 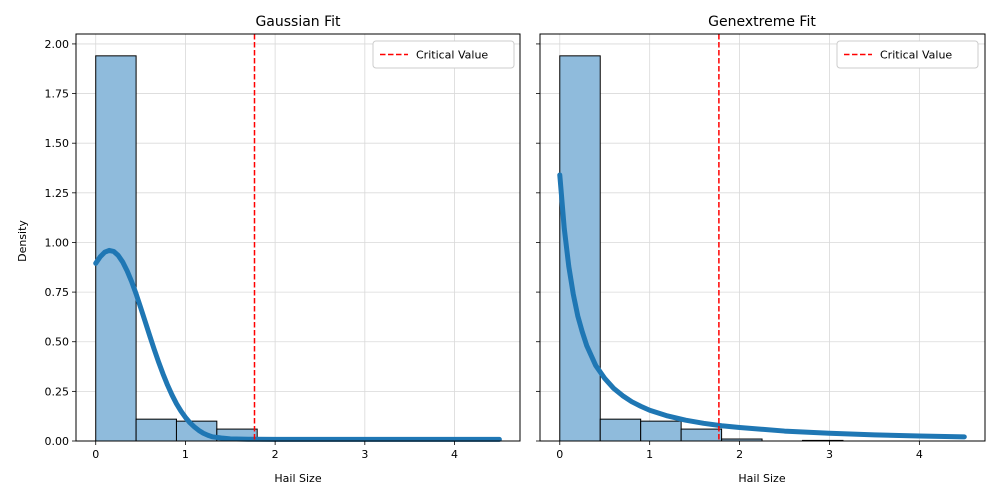 I want to click on y-tick-label: 1.00, so click(x=57, y=242).